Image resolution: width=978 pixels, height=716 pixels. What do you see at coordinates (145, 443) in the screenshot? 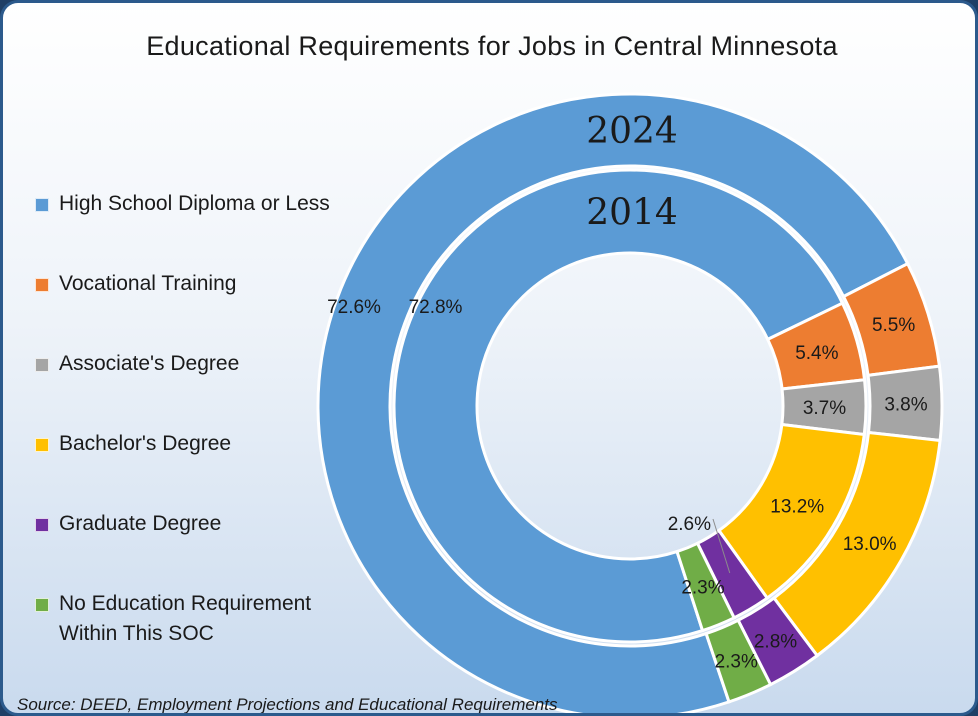
I see `legend-label-bachelor: Bachelor's Degree` at bounding box center [145, 443].